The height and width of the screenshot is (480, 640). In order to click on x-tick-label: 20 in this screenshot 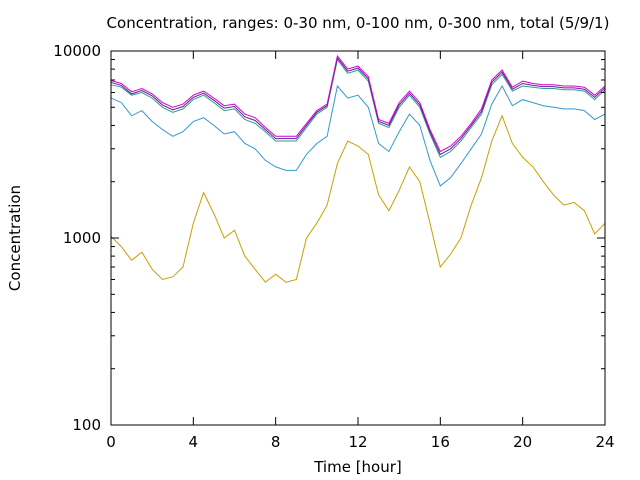, I will do `click(522, 442)`.